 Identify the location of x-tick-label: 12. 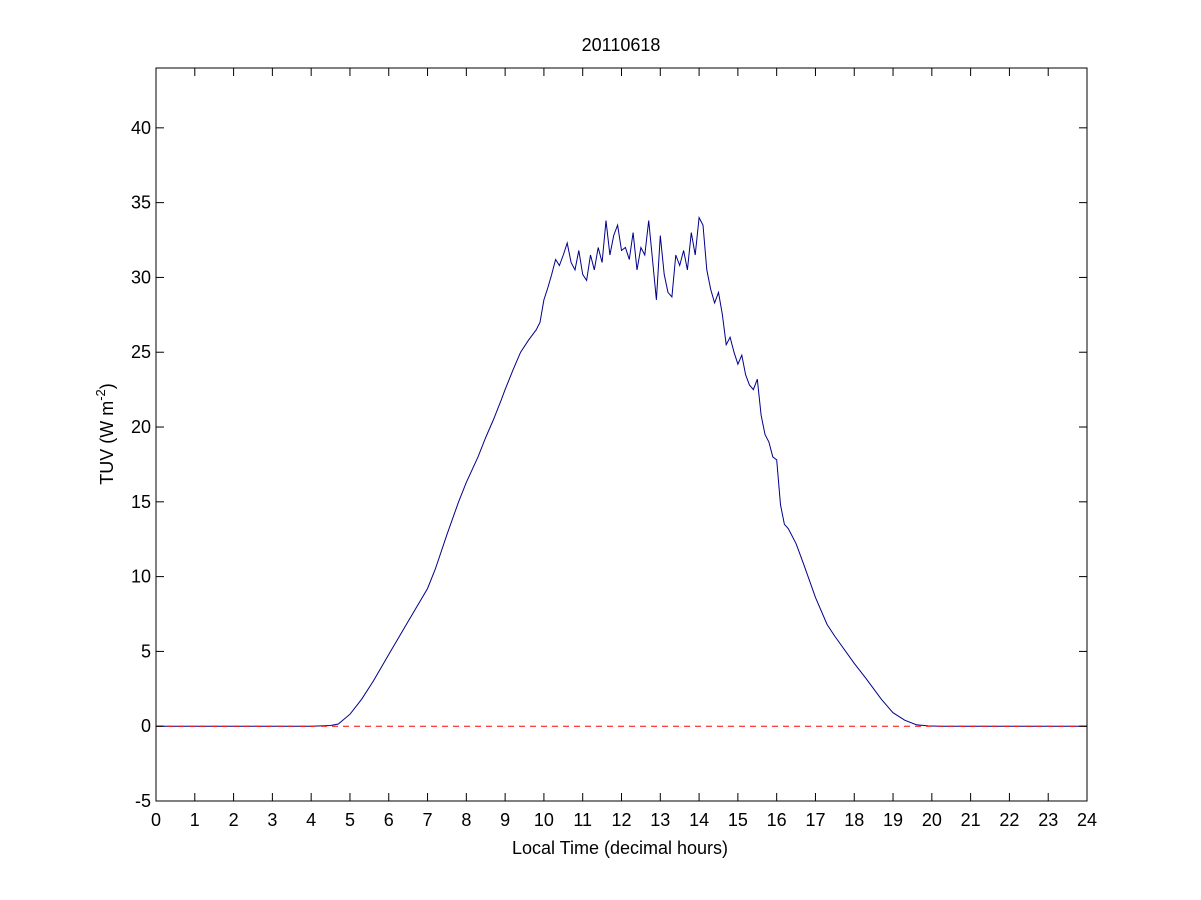
(621, 820).